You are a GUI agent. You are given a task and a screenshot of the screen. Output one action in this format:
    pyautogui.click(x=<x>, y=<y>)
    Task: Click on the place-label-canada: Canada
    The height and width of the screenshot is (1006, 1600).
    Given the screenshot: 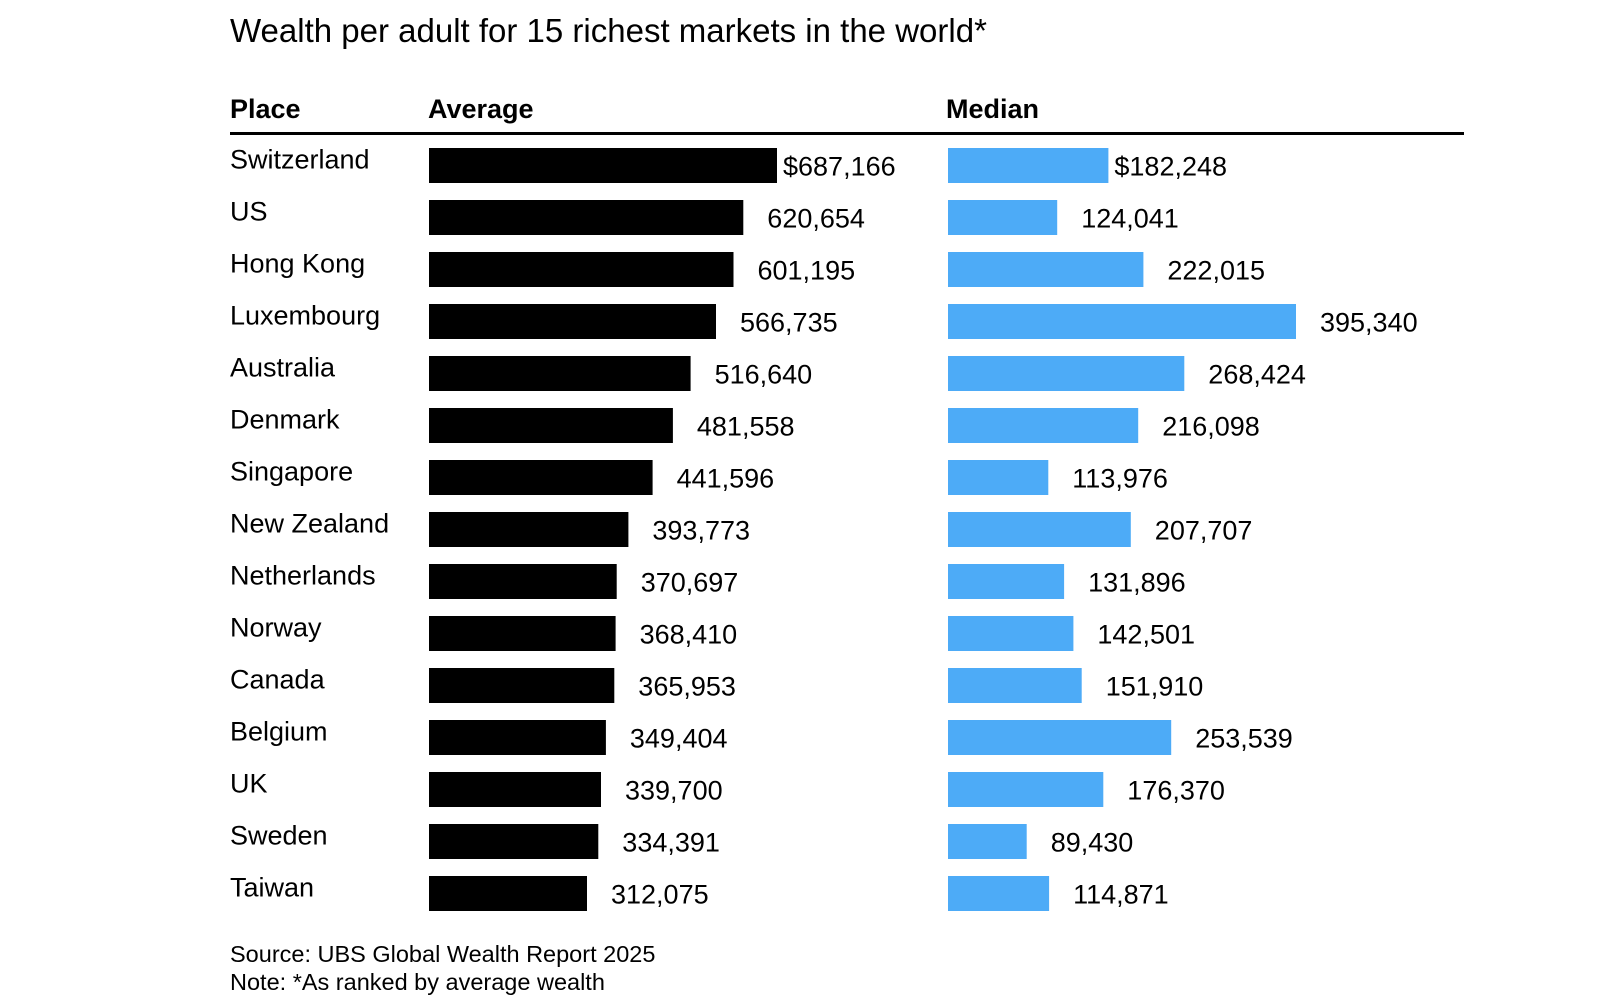 What is the action you would take?
    pyautogui.click(x=278, y=680)
    